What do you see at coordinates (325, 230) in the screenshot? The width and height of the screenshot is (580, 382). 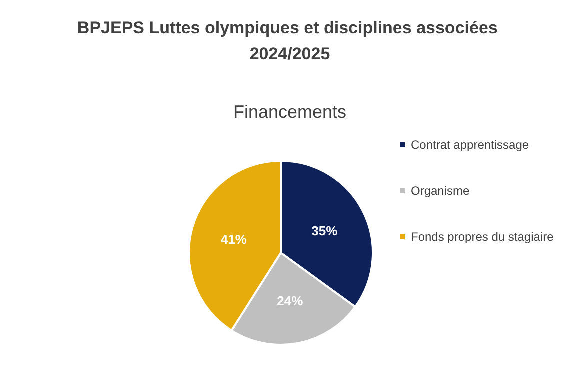 I see `data-label: 35%` at bounding box center [325, 230].